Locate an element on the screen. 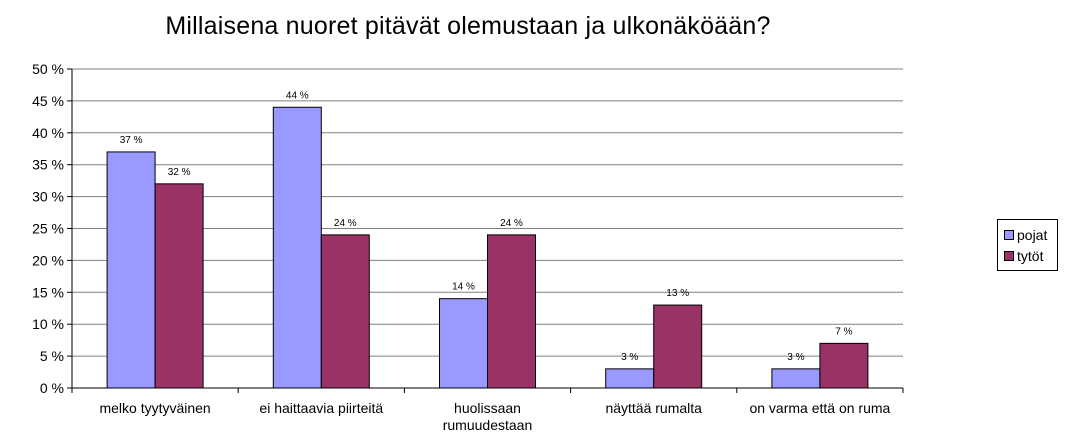 This screenshot has width=1066, height=445. legend-swatch-pojat is located at coordinates (1009, 235).